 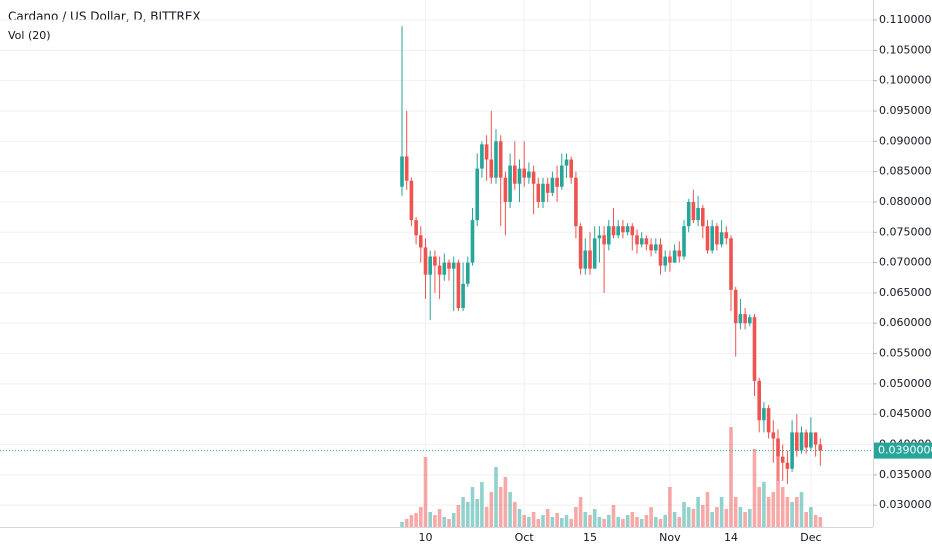 I want to click on indicator-label: Vol (20), so click(x=29, y=35).